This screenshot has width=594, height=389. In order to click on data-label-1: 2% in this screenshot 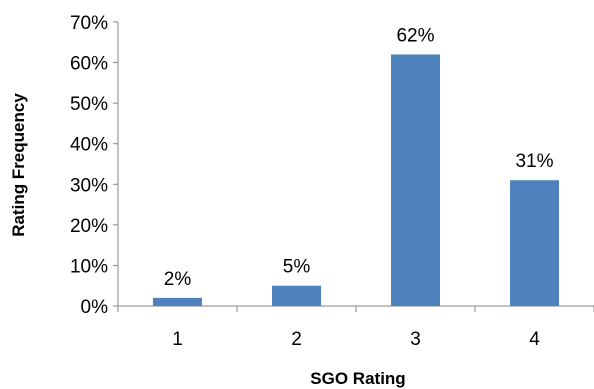, I will do `click(178, 279)`.